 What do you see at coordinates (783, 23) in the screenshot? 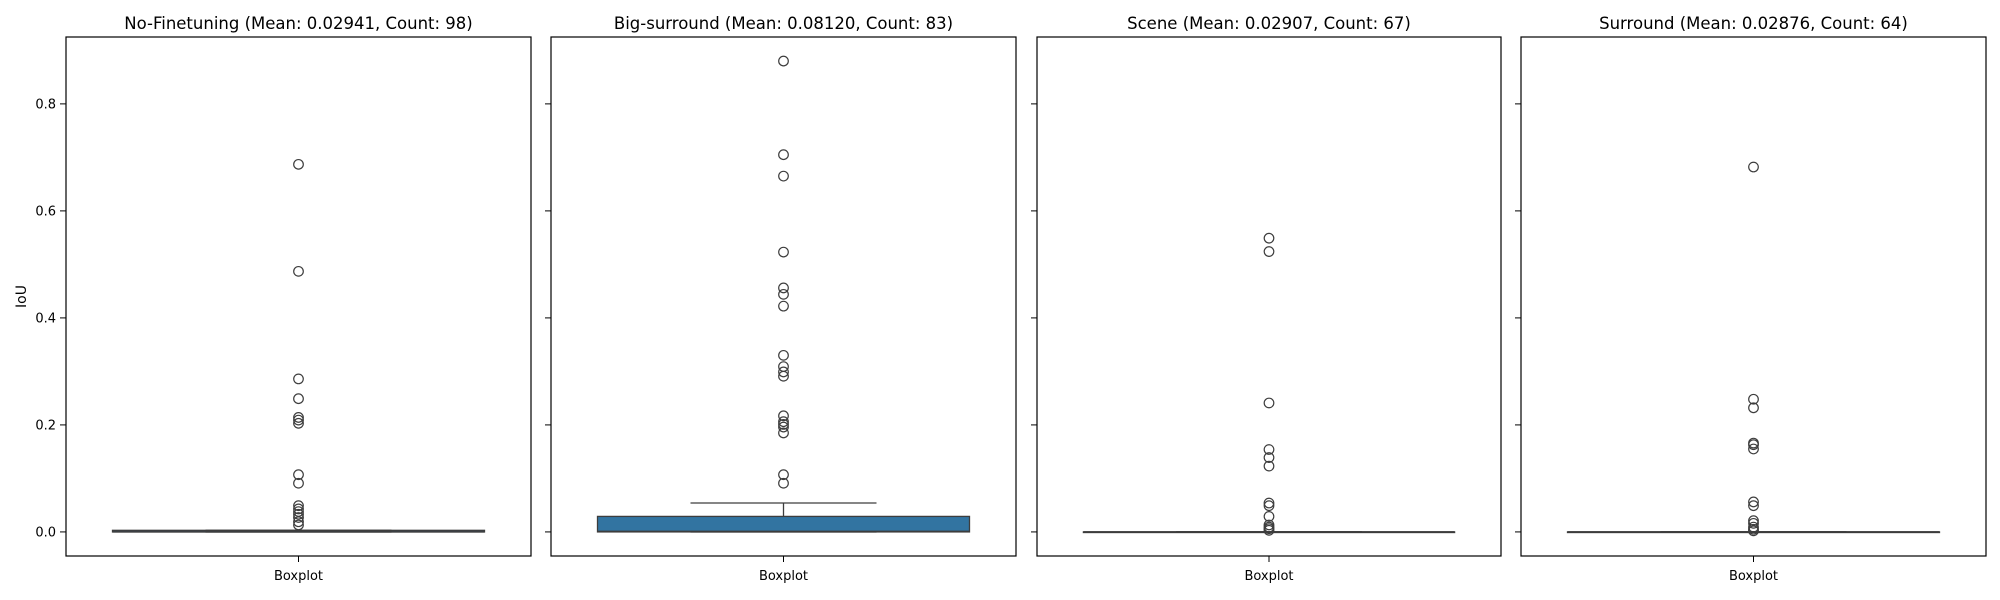
I see `subplot-title: Big-surround (Mean: 0.08120, Count: 83)` at bounding box center [783, 23].